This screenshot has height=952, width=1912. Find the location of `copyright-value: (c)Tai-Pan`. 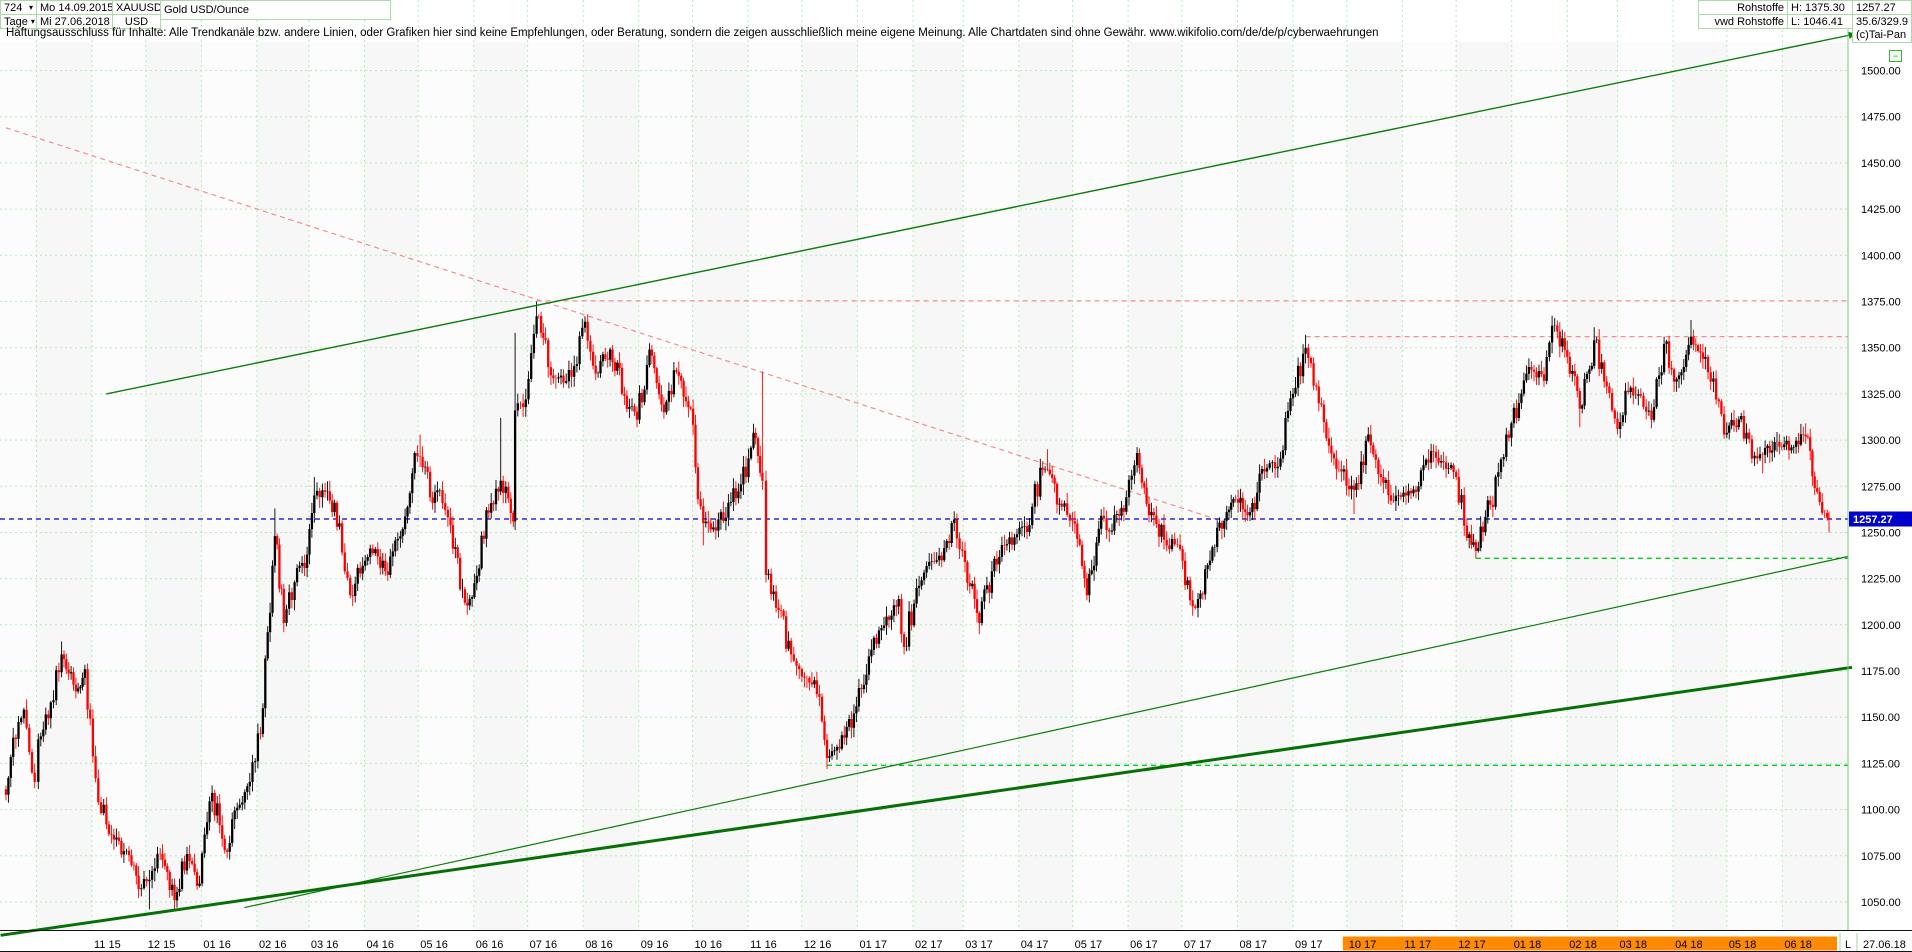

copyright-value: (c)Tai-Pan is located at coordinates (1881, 35).